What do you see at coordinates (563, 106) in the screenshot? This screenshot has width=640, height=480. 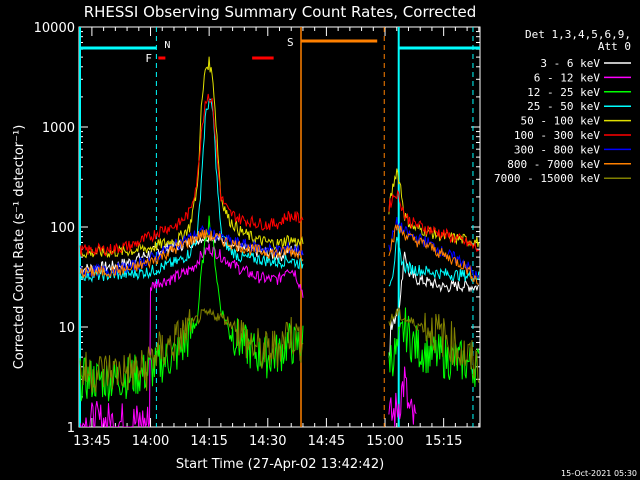 I see `legend-label: 25 - 50 keV` at bounding box center [563, 106].